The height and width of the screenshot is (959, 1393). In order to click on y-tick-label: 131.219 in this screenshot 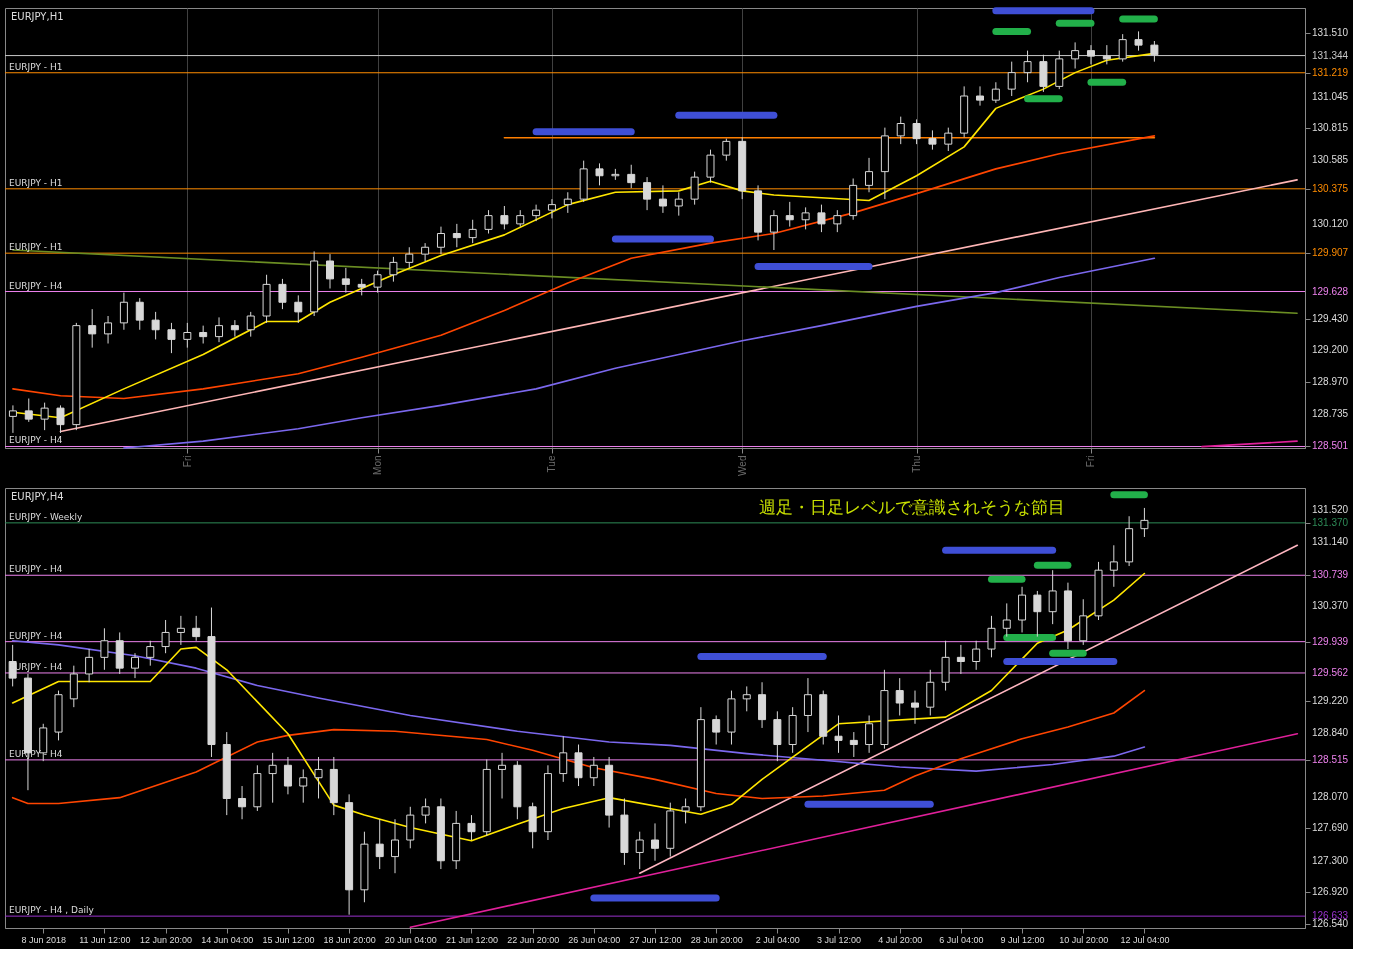, I will do `click(1330, 72)`.